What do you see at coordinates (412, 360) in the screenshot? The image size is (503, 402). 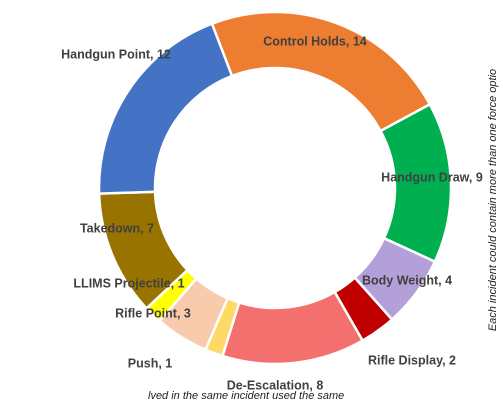 I see `data-label: Rifle Display, 2` at bounding box center [412, 360].